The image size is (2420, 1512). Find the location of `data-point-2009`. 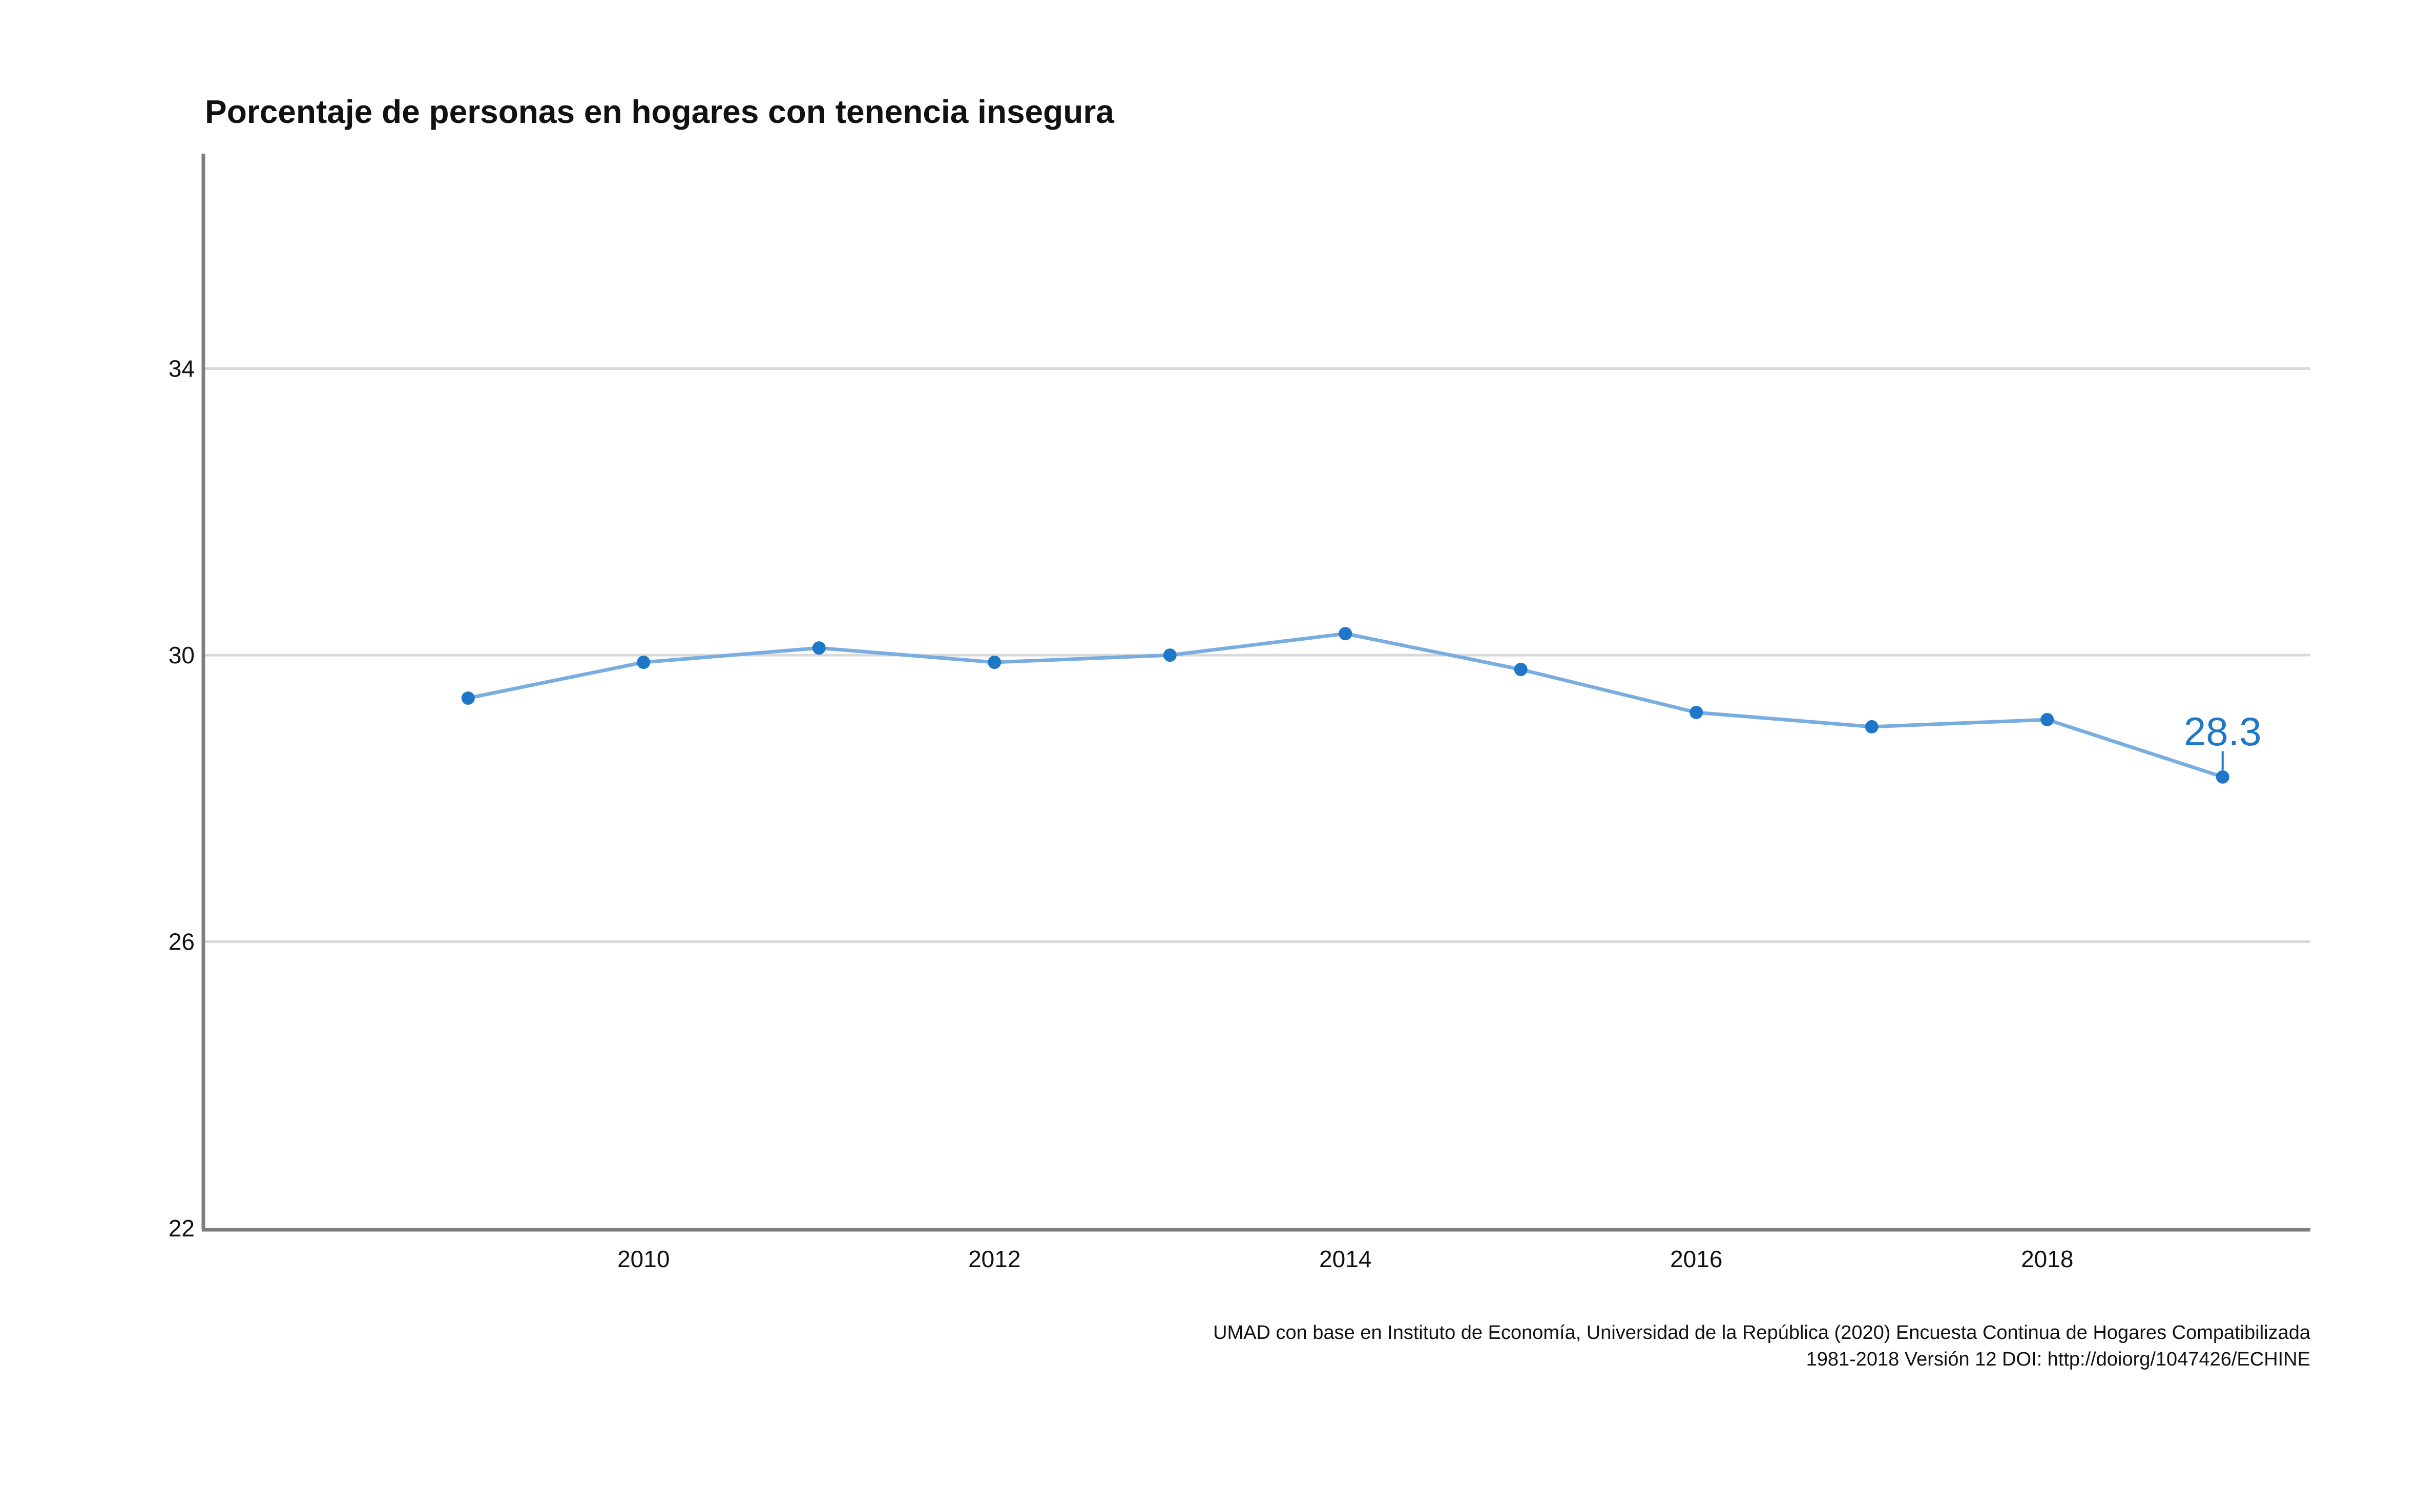

data-point-2009 is located at coordinates (468, 698).